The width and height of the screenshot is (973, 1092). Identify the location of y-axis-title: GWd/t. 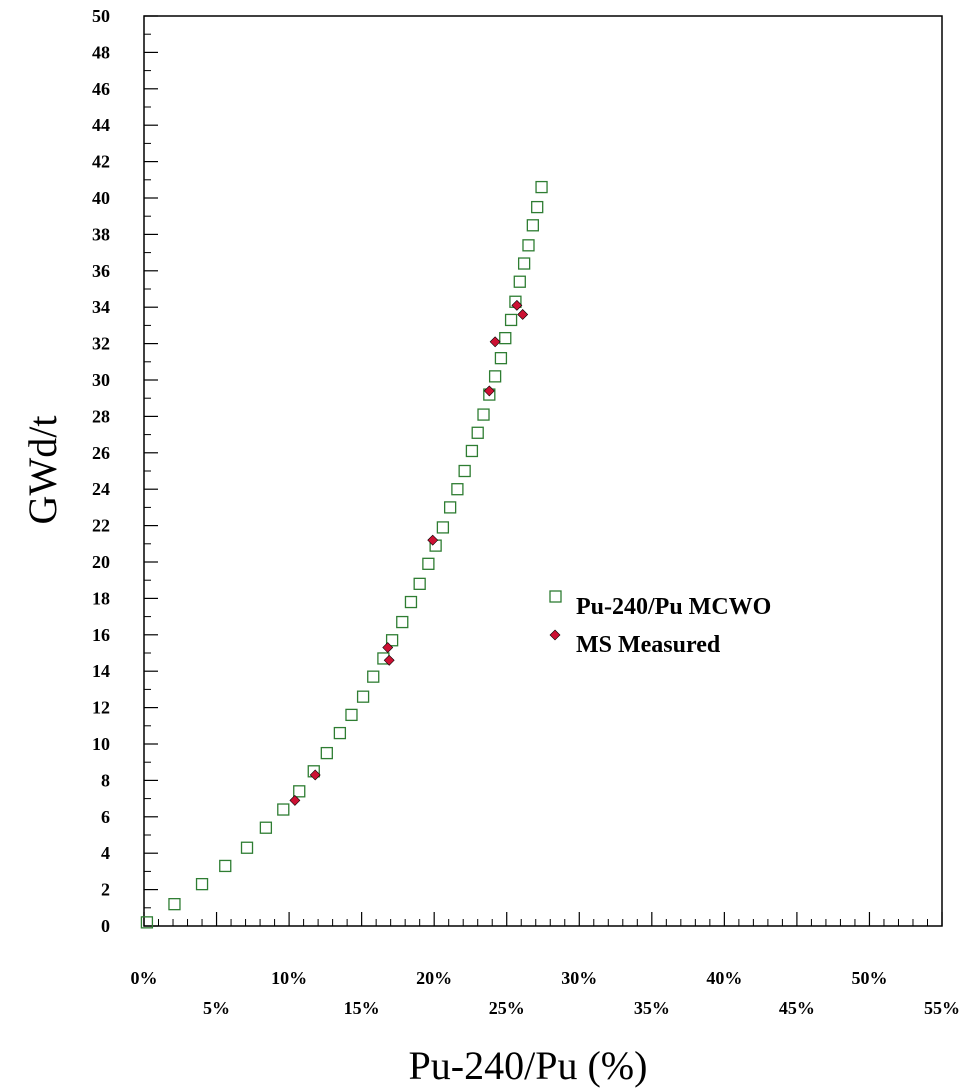
(42, 470).